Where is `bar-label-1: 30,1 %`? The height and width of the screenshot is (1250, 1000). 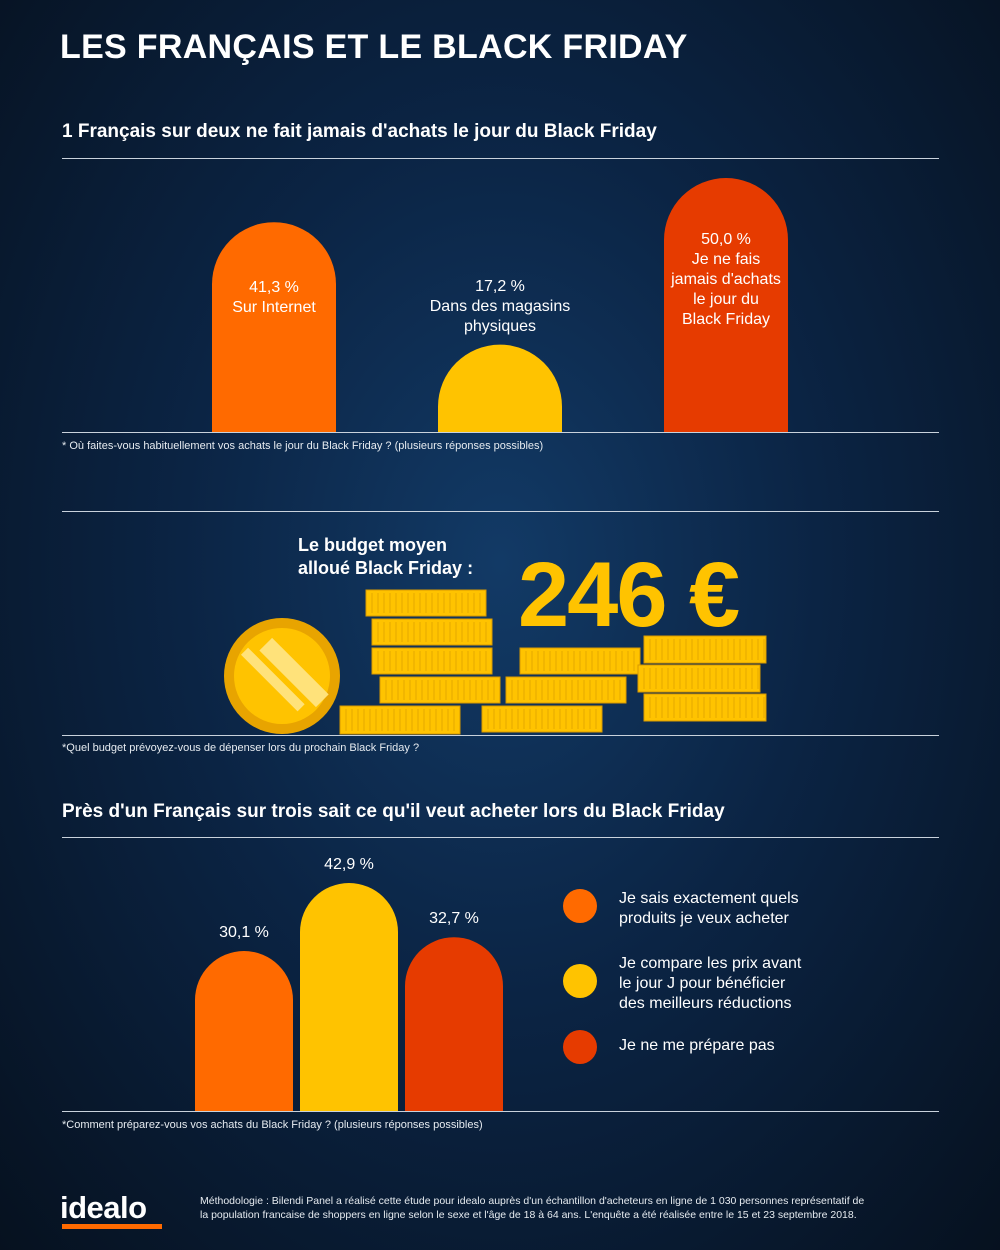
bar-label-1: 30,1 % is located at coordinates (244, 933).